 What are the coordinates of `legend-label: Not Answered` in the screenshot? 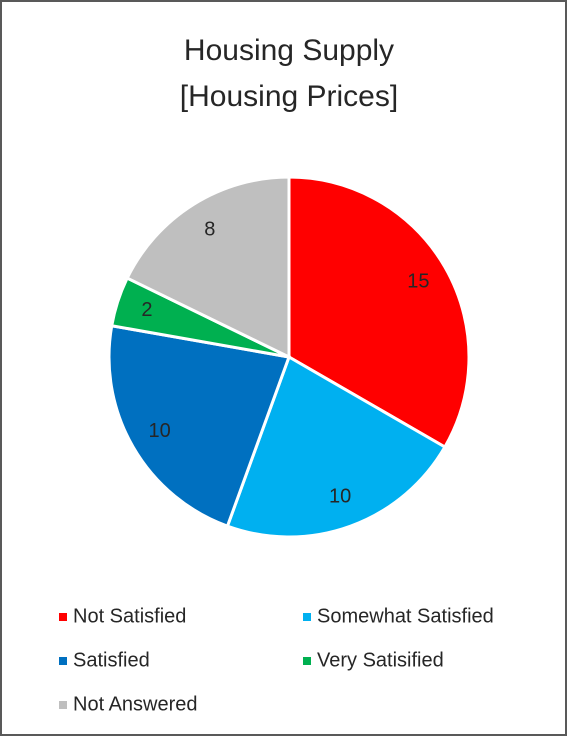 It's located at (135, 704).